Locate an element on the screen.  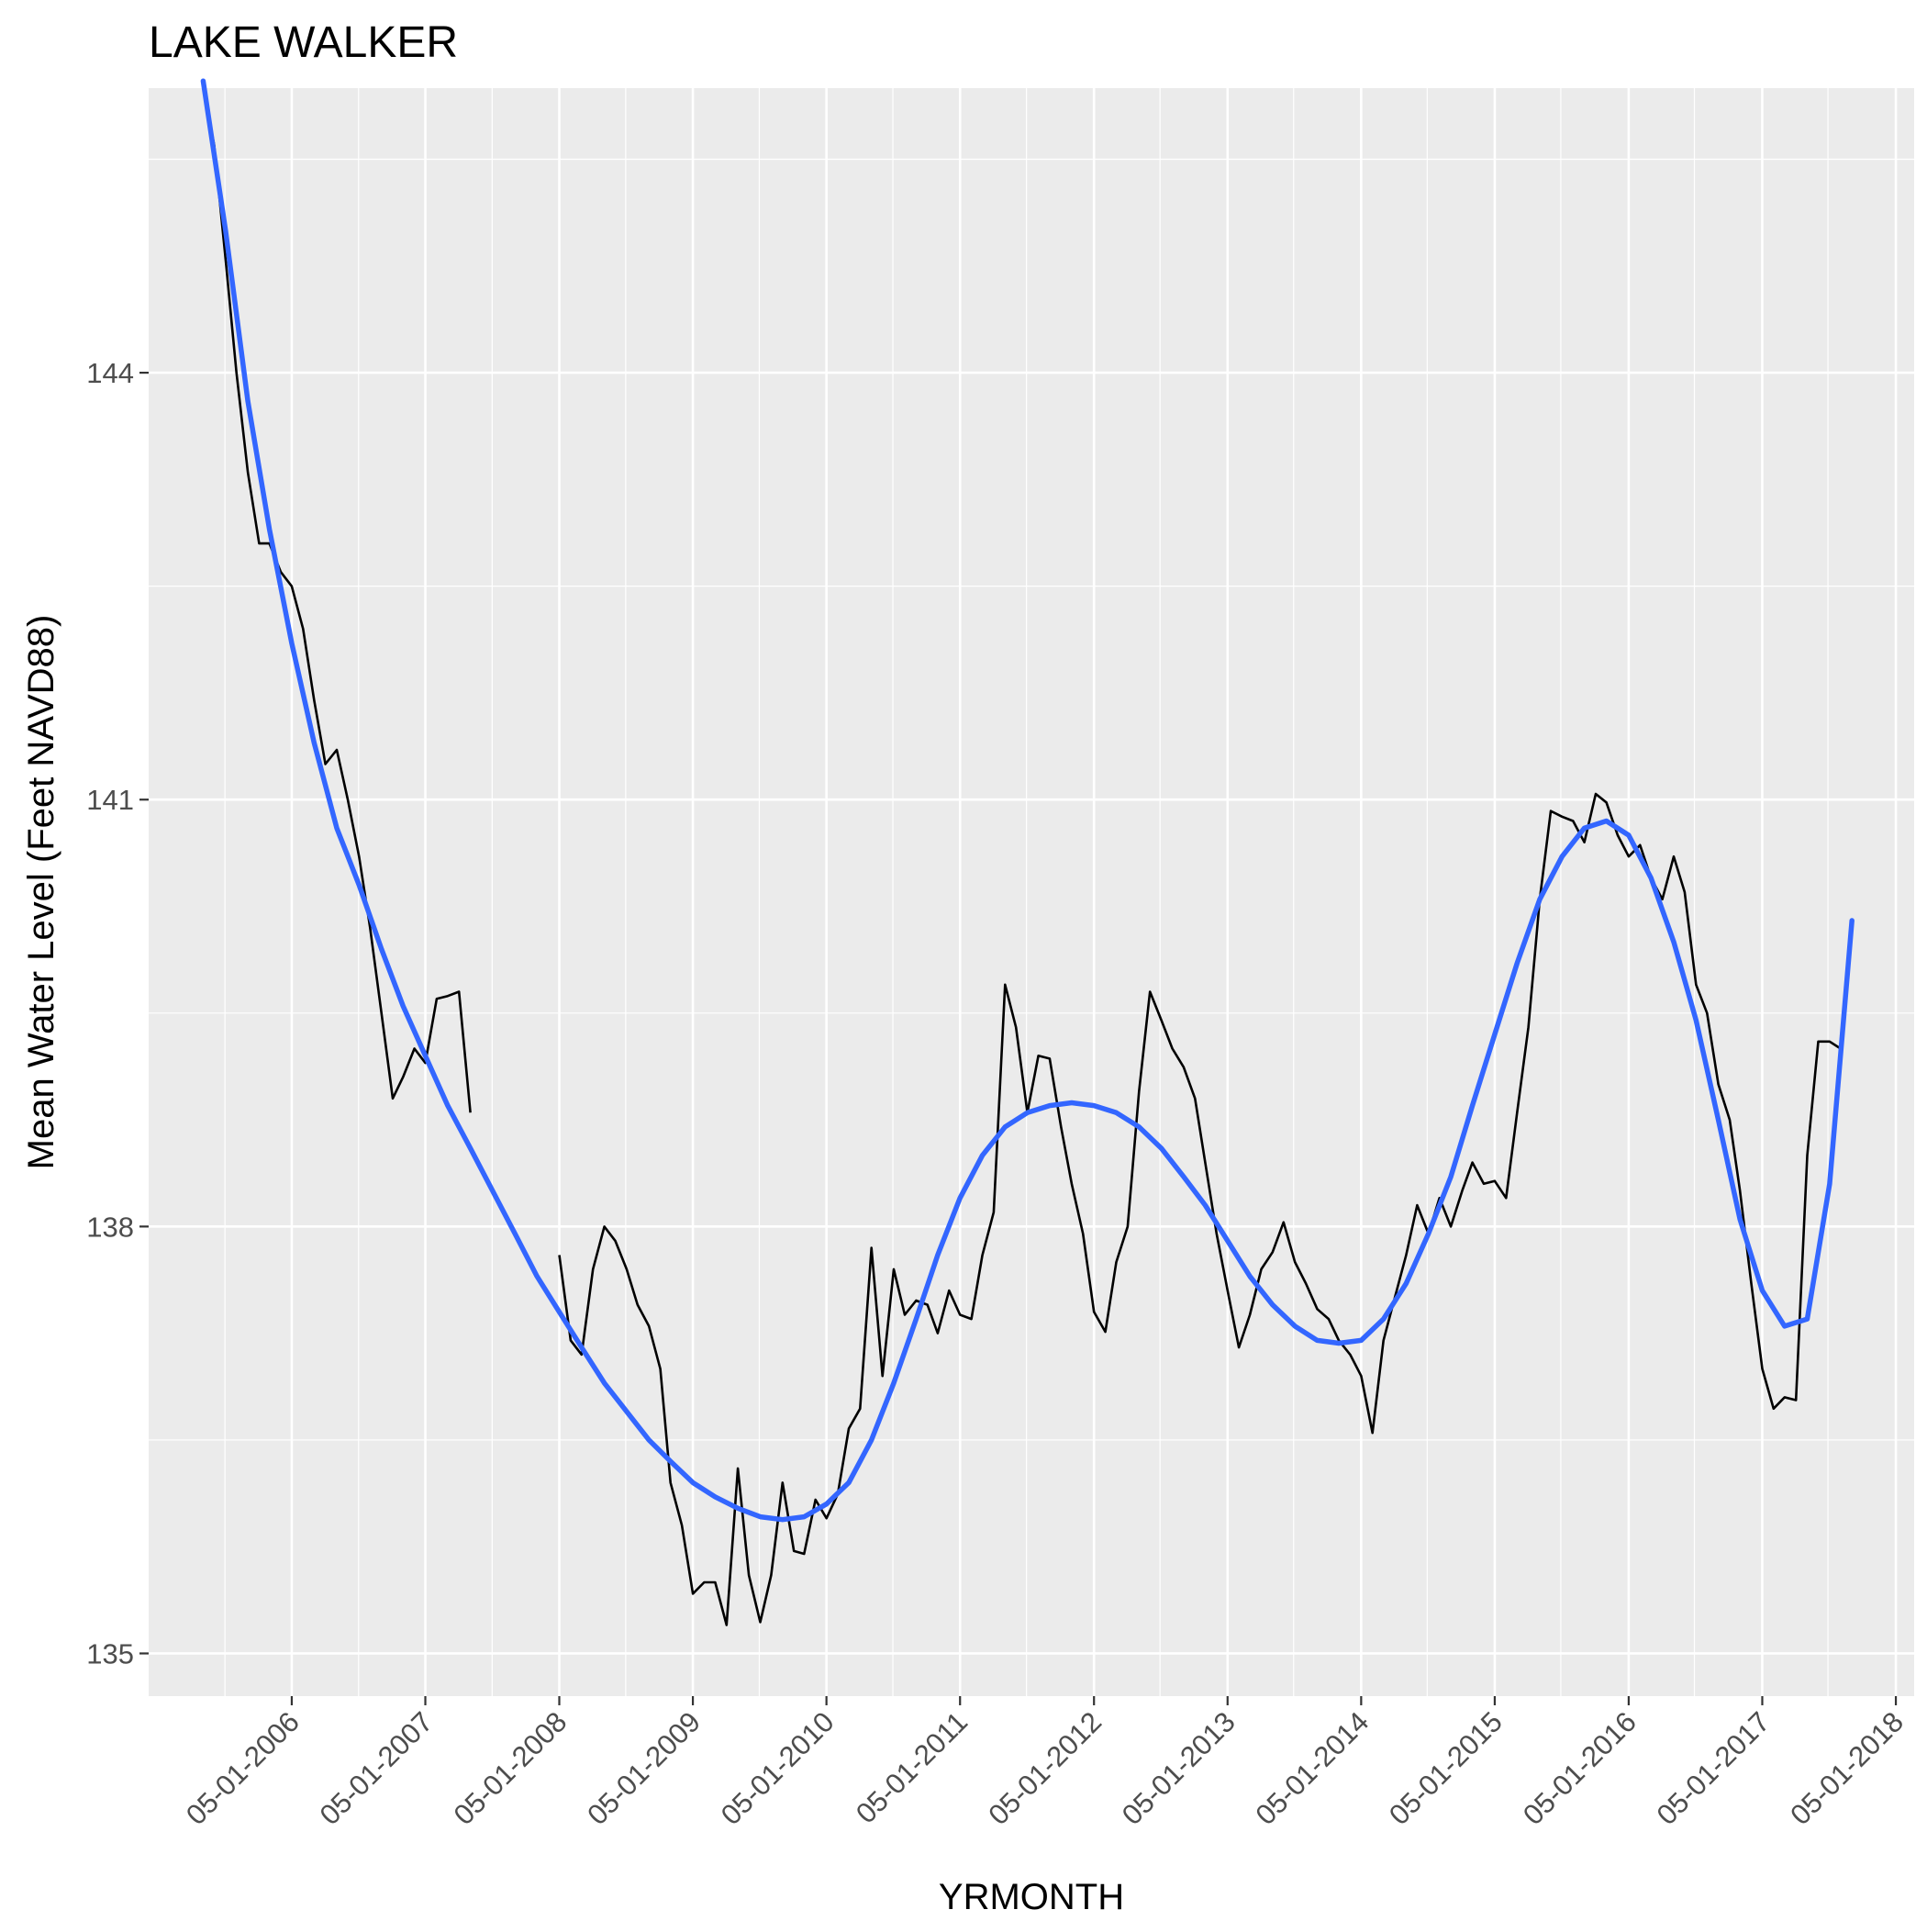
x-tick-label: 05-01-2009 is located at coordinates (644, 1768).